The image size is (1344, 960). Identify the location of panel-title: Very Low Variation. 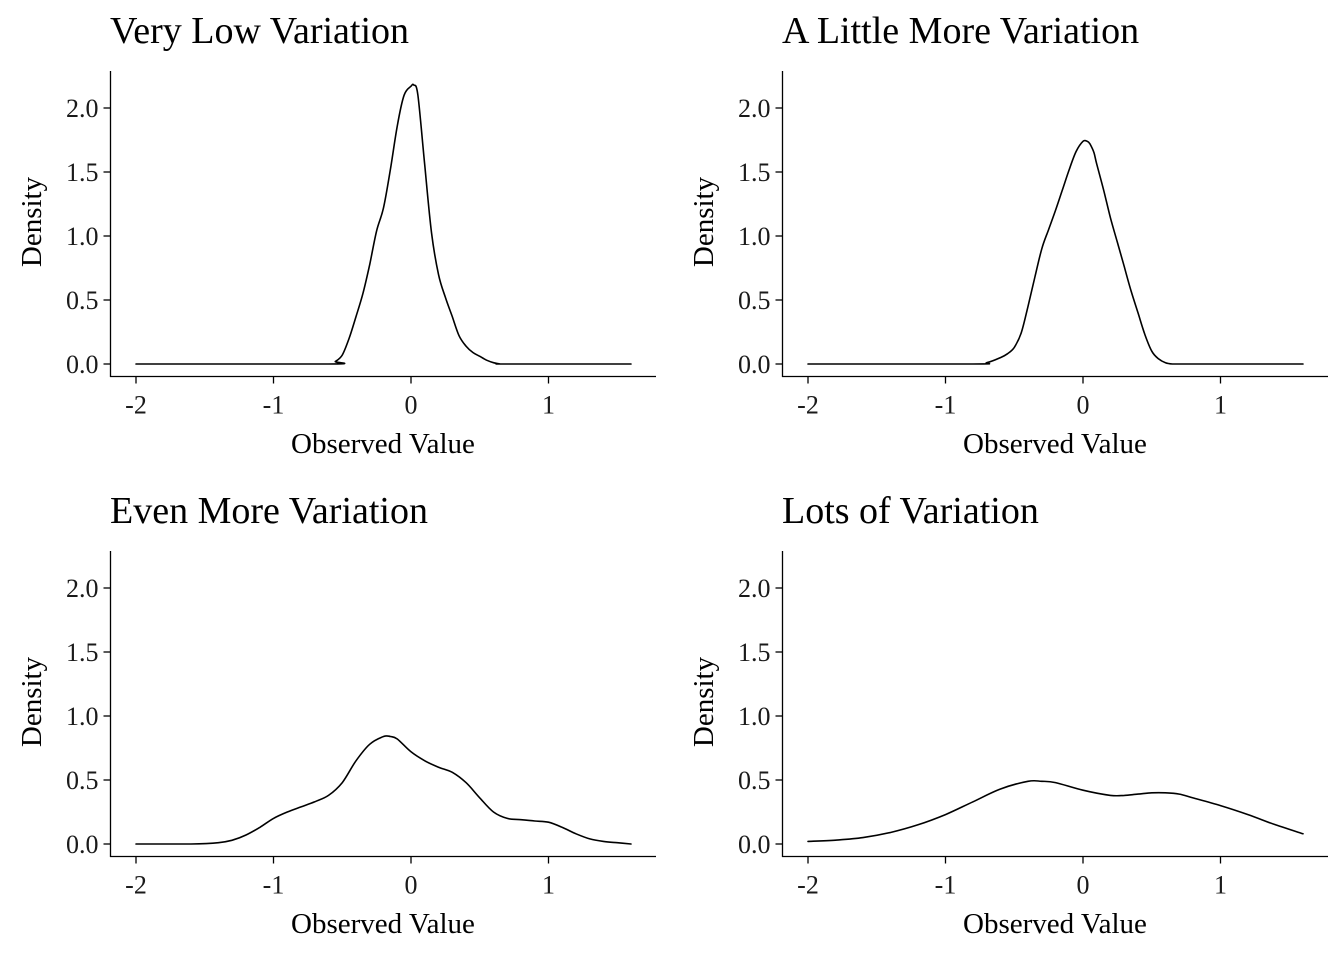
(259, 31).